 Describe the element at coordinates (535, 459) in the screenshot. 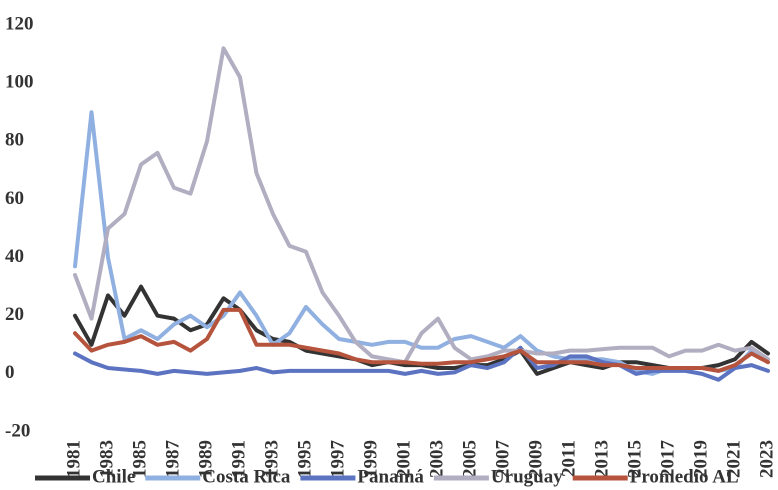

I see `x-tick-label: 2009` at that location.